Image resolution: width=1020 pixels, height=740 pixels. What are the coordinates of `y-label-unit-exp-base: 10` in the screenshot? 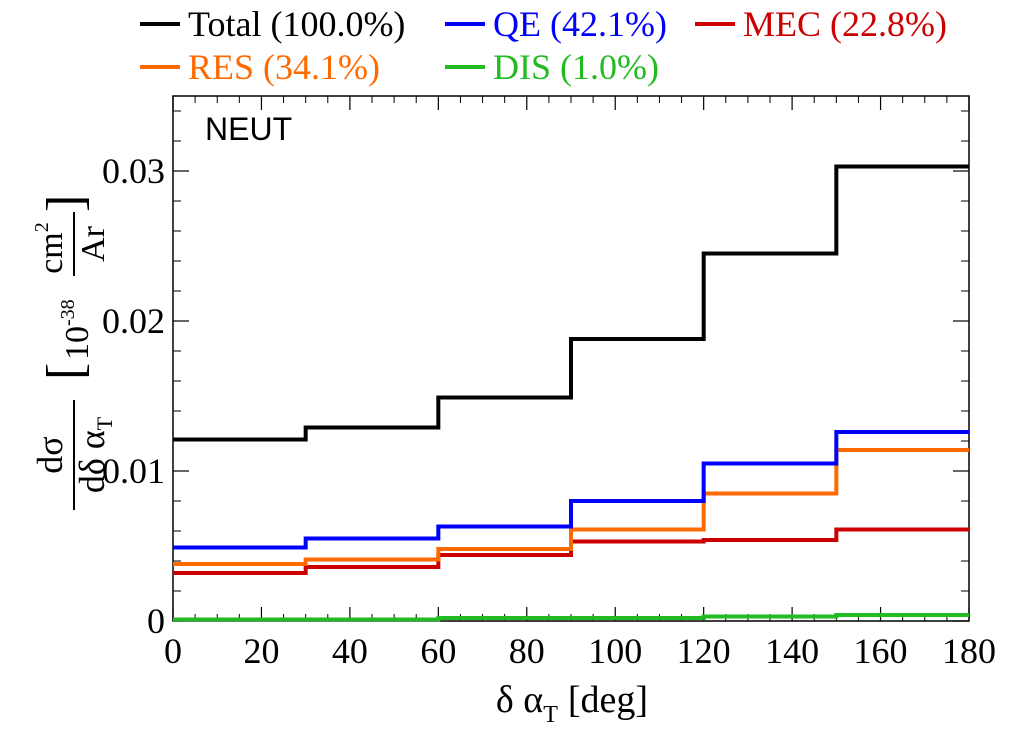 It's located at (77, 343).